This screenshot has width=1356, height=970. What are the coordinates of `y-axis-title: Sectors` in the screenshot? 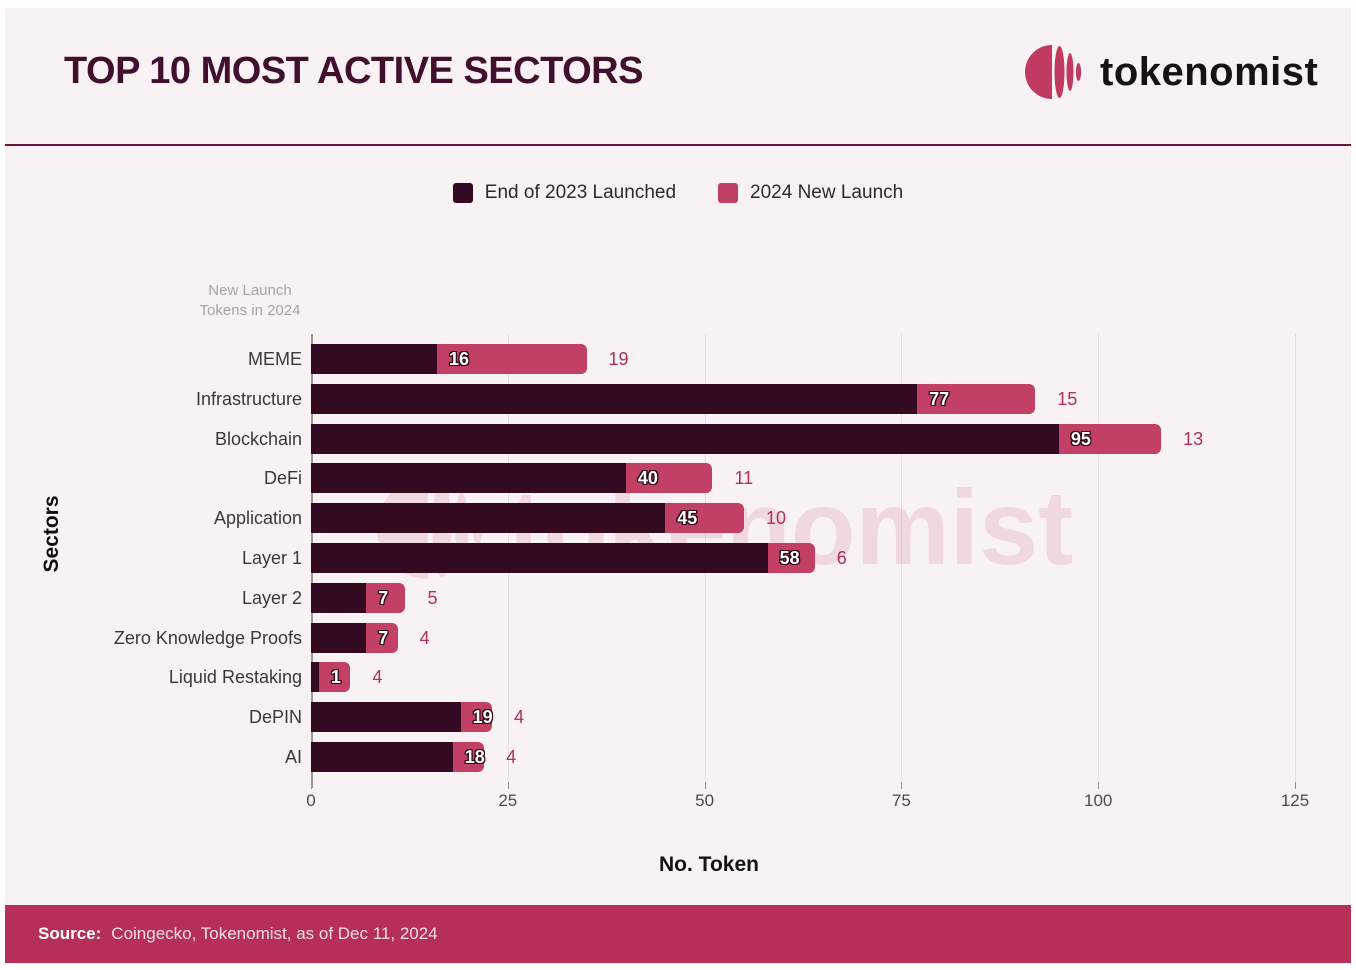 It's located at (51, 534).